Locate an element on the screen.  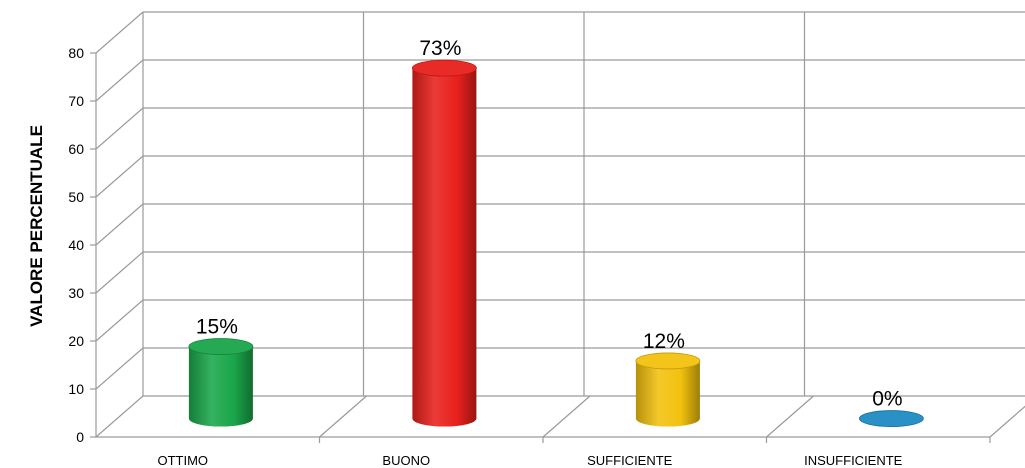
y-axis: 0 10 20 30 40 50 60 70 80 is located at coordinates (82, 245).